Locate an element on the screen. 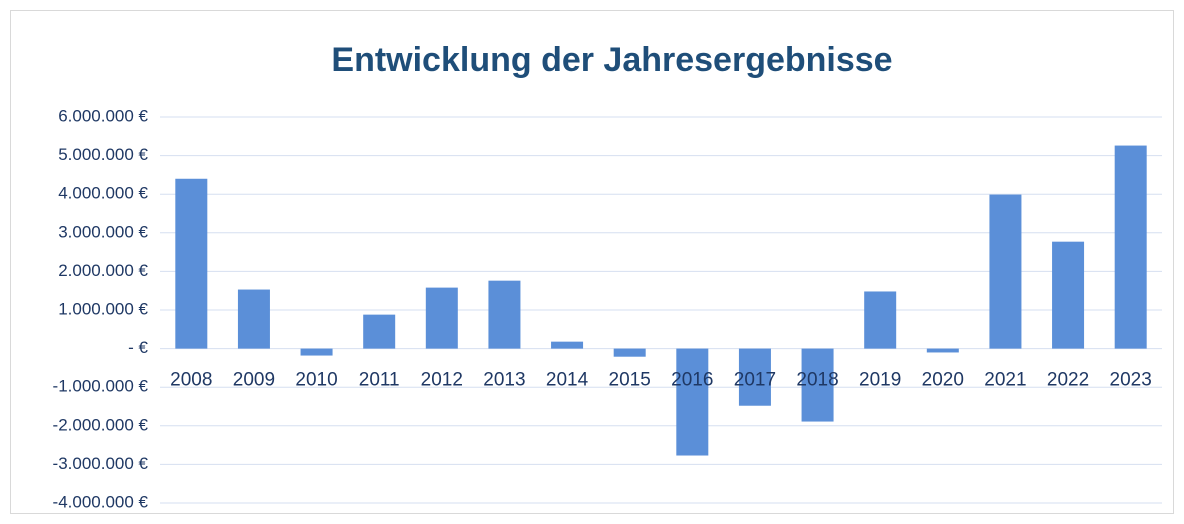 The height and width of the screenshot is (524, 1184). y-tick-label: -1.000.000 € is located at coordinates (101, 386).